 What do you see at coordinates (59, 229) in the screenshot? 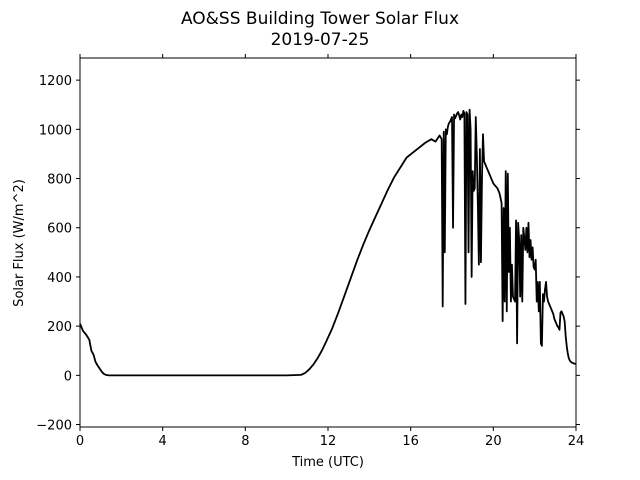
I see `y-tick-label: 600` at bounding box center [59, 229].